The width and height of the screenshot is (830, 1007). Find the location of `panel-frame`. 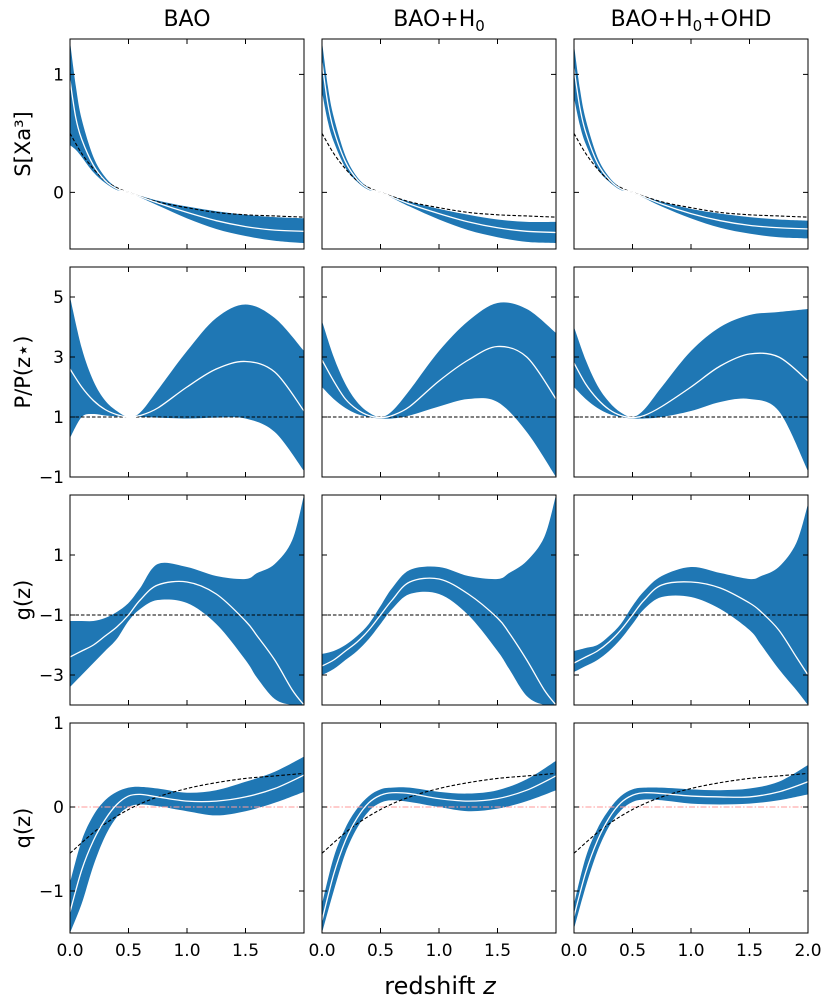

panel-frame is located at coordinates (691, 828).